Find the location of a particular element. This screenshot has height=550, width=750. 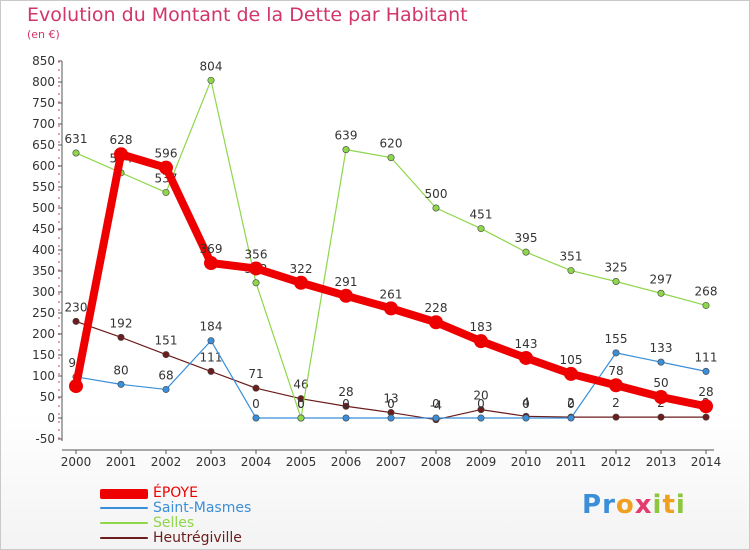

data-label-epoye: 28 is located at coordinates (705, 392).